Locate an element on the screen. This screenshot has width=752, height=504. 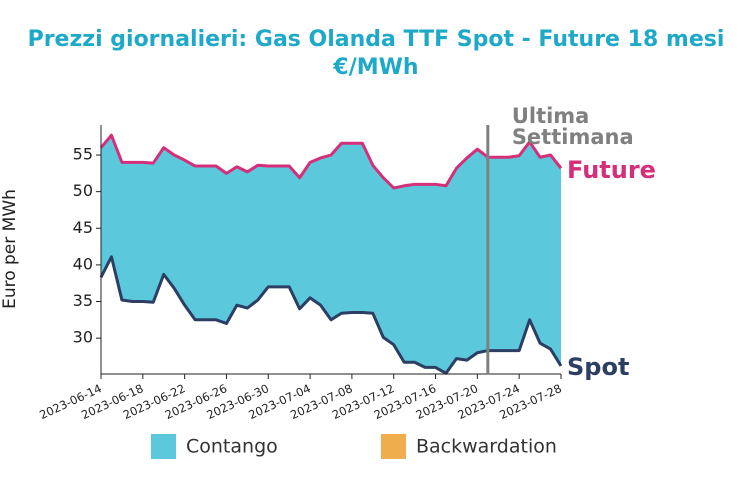
y-axis-label: Euro per MWh is located at coordinates (10, 249).